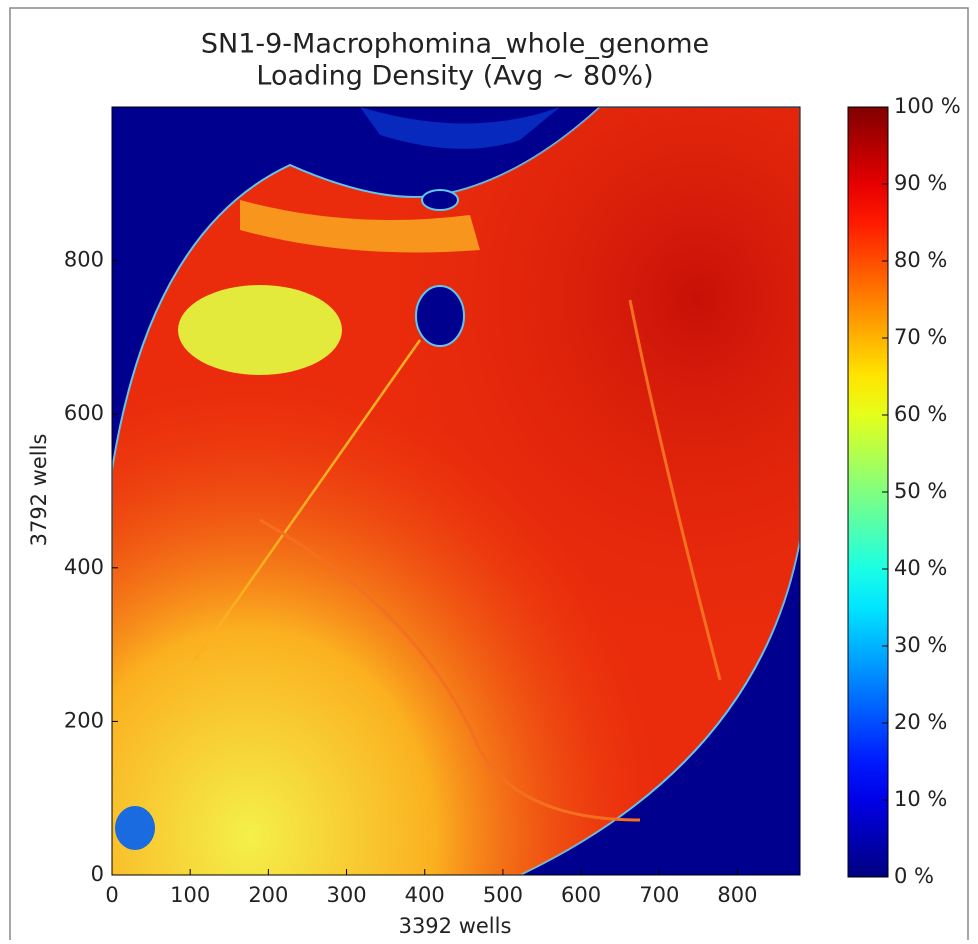  I want to click on colorbar-tick-label: 0 %, so click(914, 876).